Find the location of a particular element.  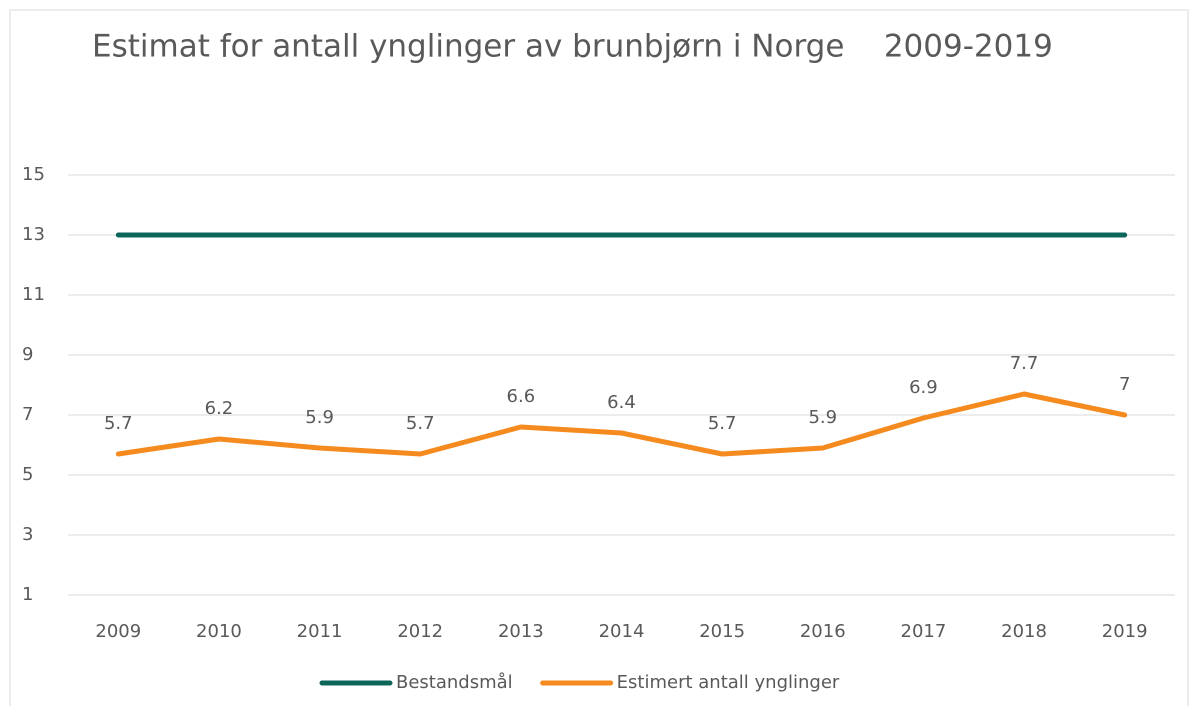

x-tick-label: 2016 is located at coordinates (823, 631).